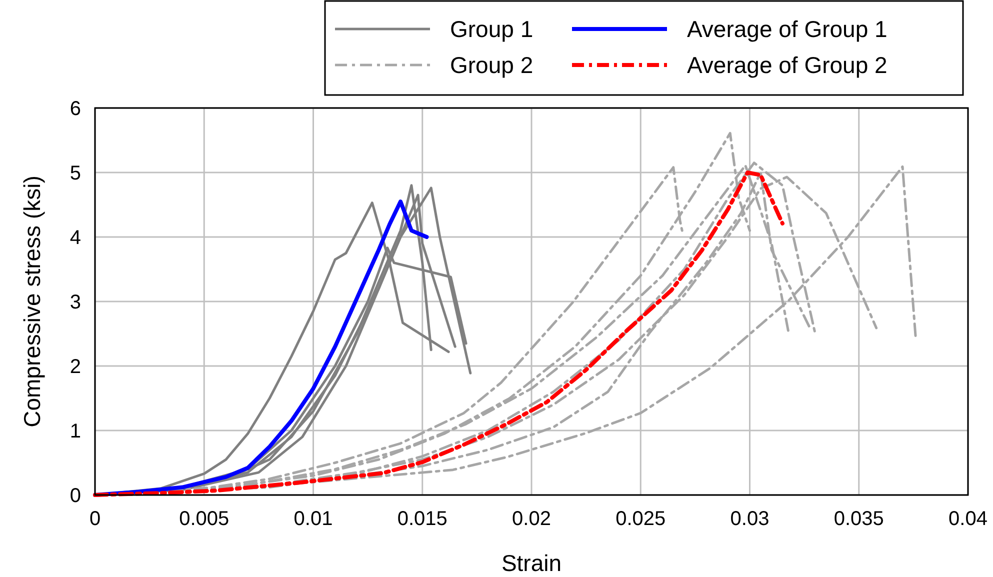 Image resolution: width=993 pixels, height=577 pixels. What do you see at coordinates (75, 367) in the screenshot?
I see `y-tick-label: 2` at bounding box center [75, 367].